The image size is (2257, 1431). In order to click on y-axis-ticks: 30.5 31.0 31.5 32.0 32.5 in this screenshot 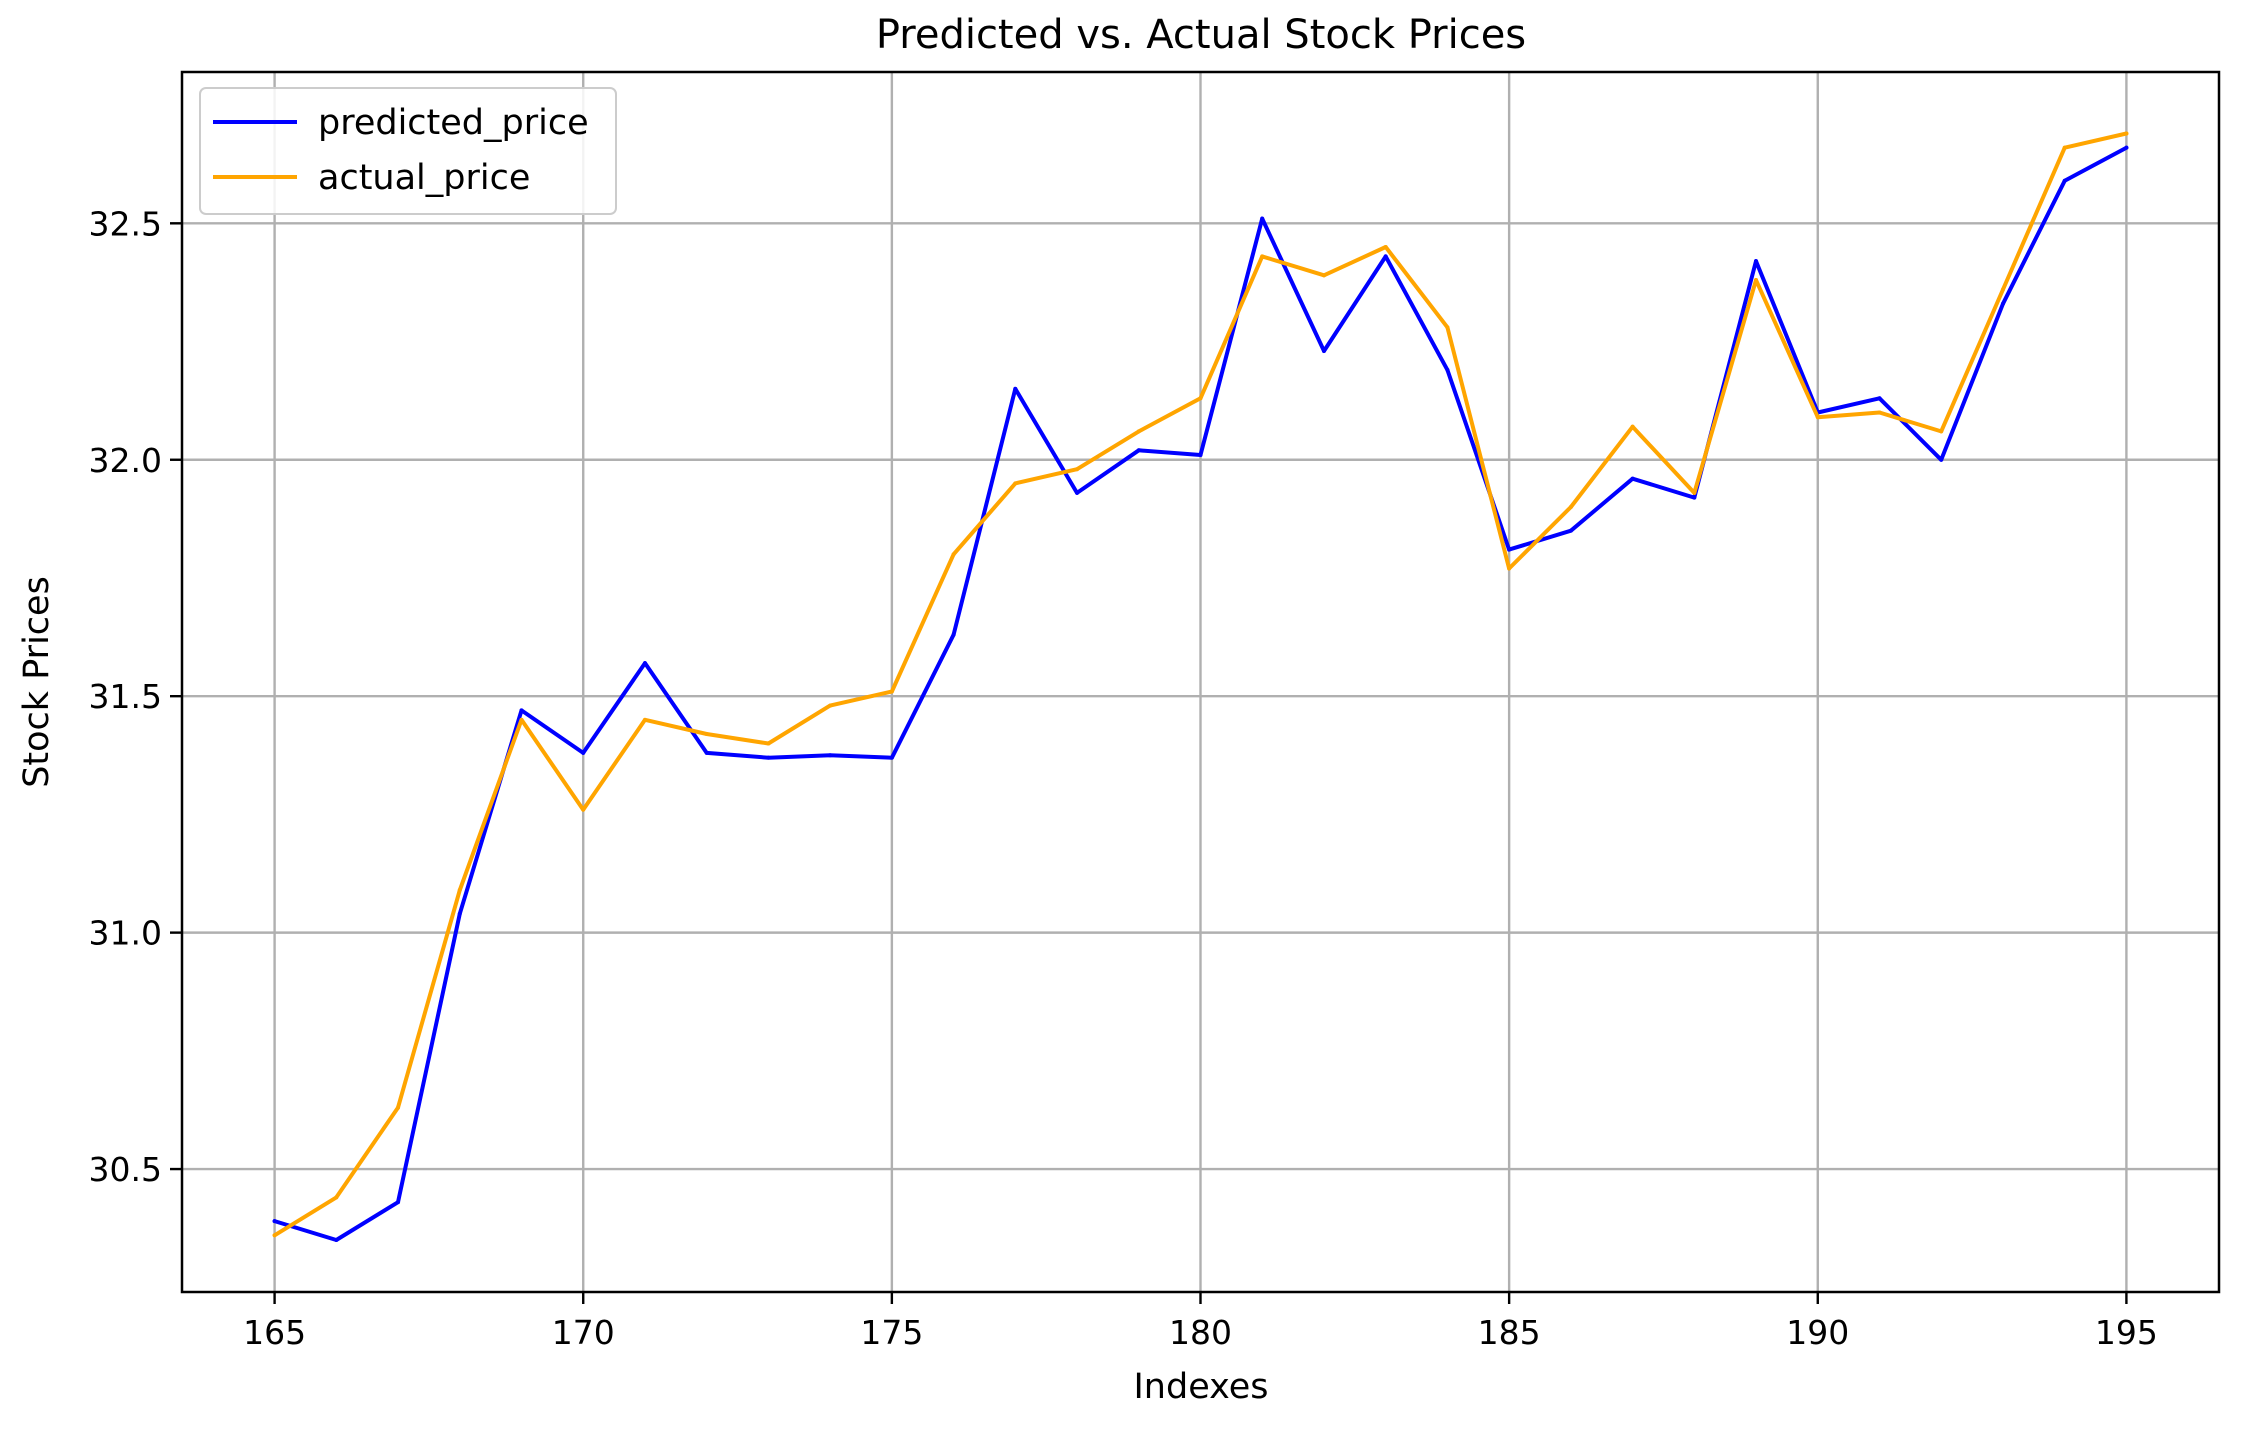, I will do `click(135, 696)`.